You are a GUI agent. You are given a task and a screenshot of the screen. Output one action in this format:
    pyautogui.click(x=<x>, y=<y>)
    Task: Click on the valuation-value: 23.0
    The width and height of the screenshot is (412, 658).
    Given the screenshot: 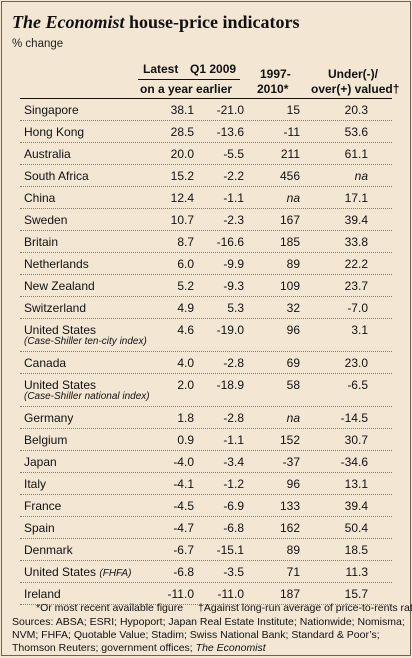 What is the action you would take?
    pyautogui.click(x=356, y=363)
    